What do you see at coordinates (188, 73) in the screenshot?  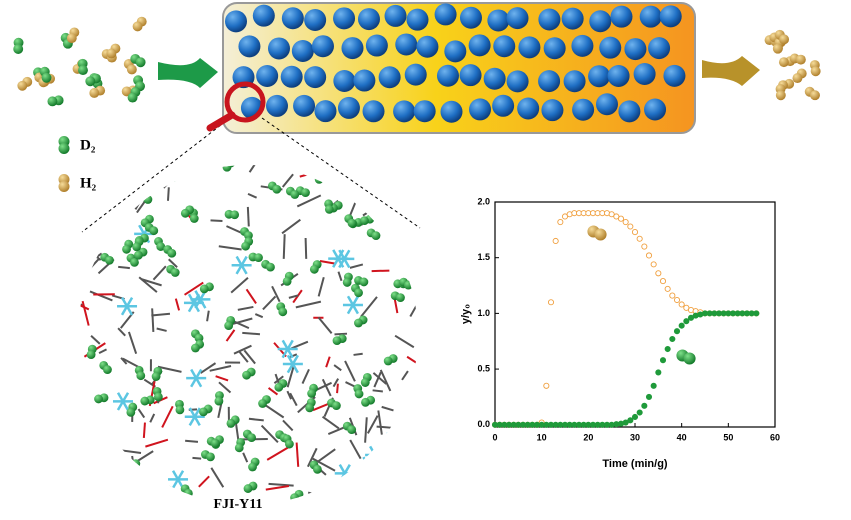 I see `inlet-arrow` at bounding box center [188, 73].